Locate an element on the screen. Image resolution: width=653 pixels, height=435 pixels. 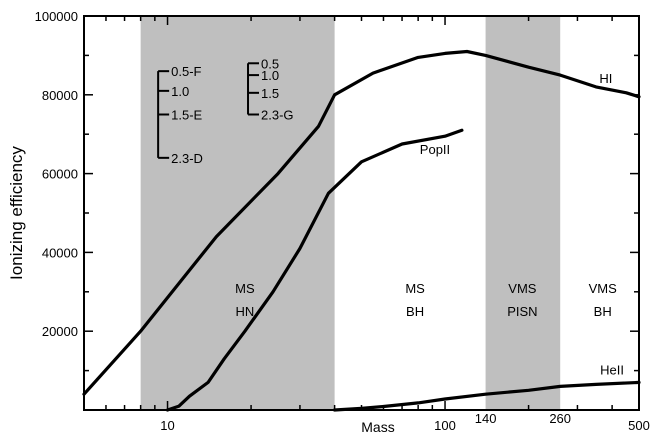
region-label-1-line-1: BH is located at coordinates (415, 311).